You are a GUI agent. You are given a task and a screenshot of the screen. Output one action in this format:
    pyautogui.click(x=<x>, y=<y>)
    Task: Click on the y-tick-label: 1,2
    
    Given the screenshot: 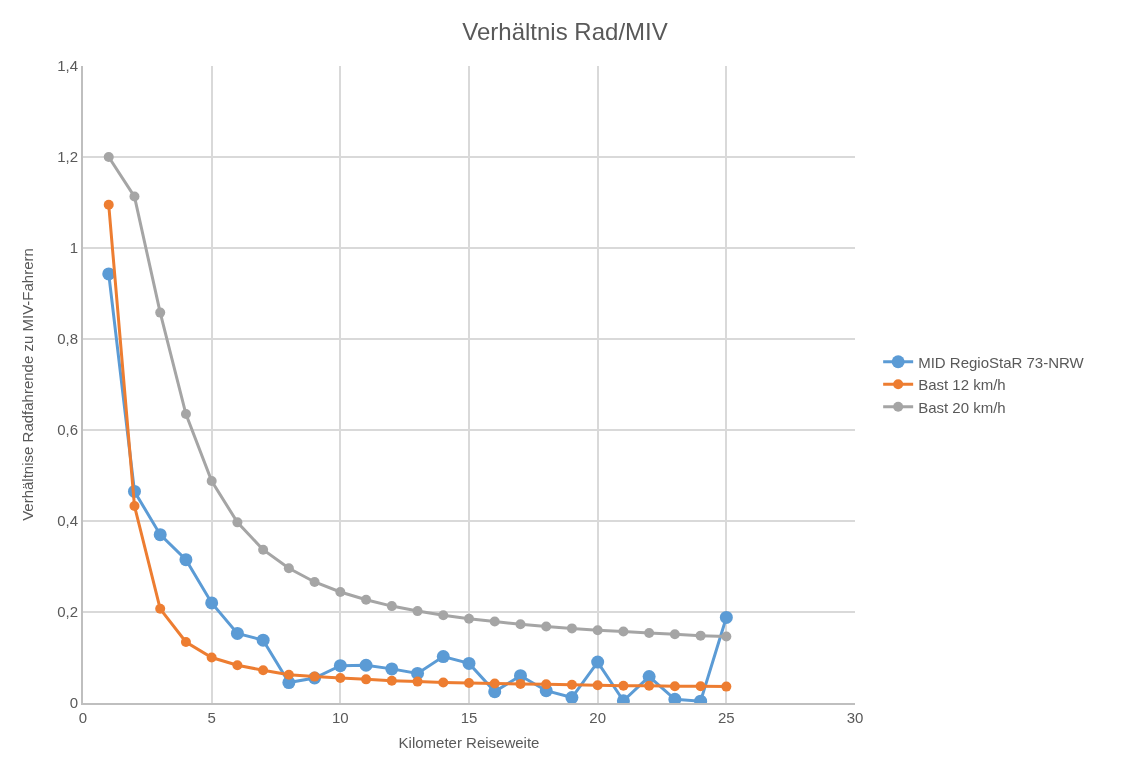 What is the action you would take?
    pyautogui.click(x=67, y=157)
    